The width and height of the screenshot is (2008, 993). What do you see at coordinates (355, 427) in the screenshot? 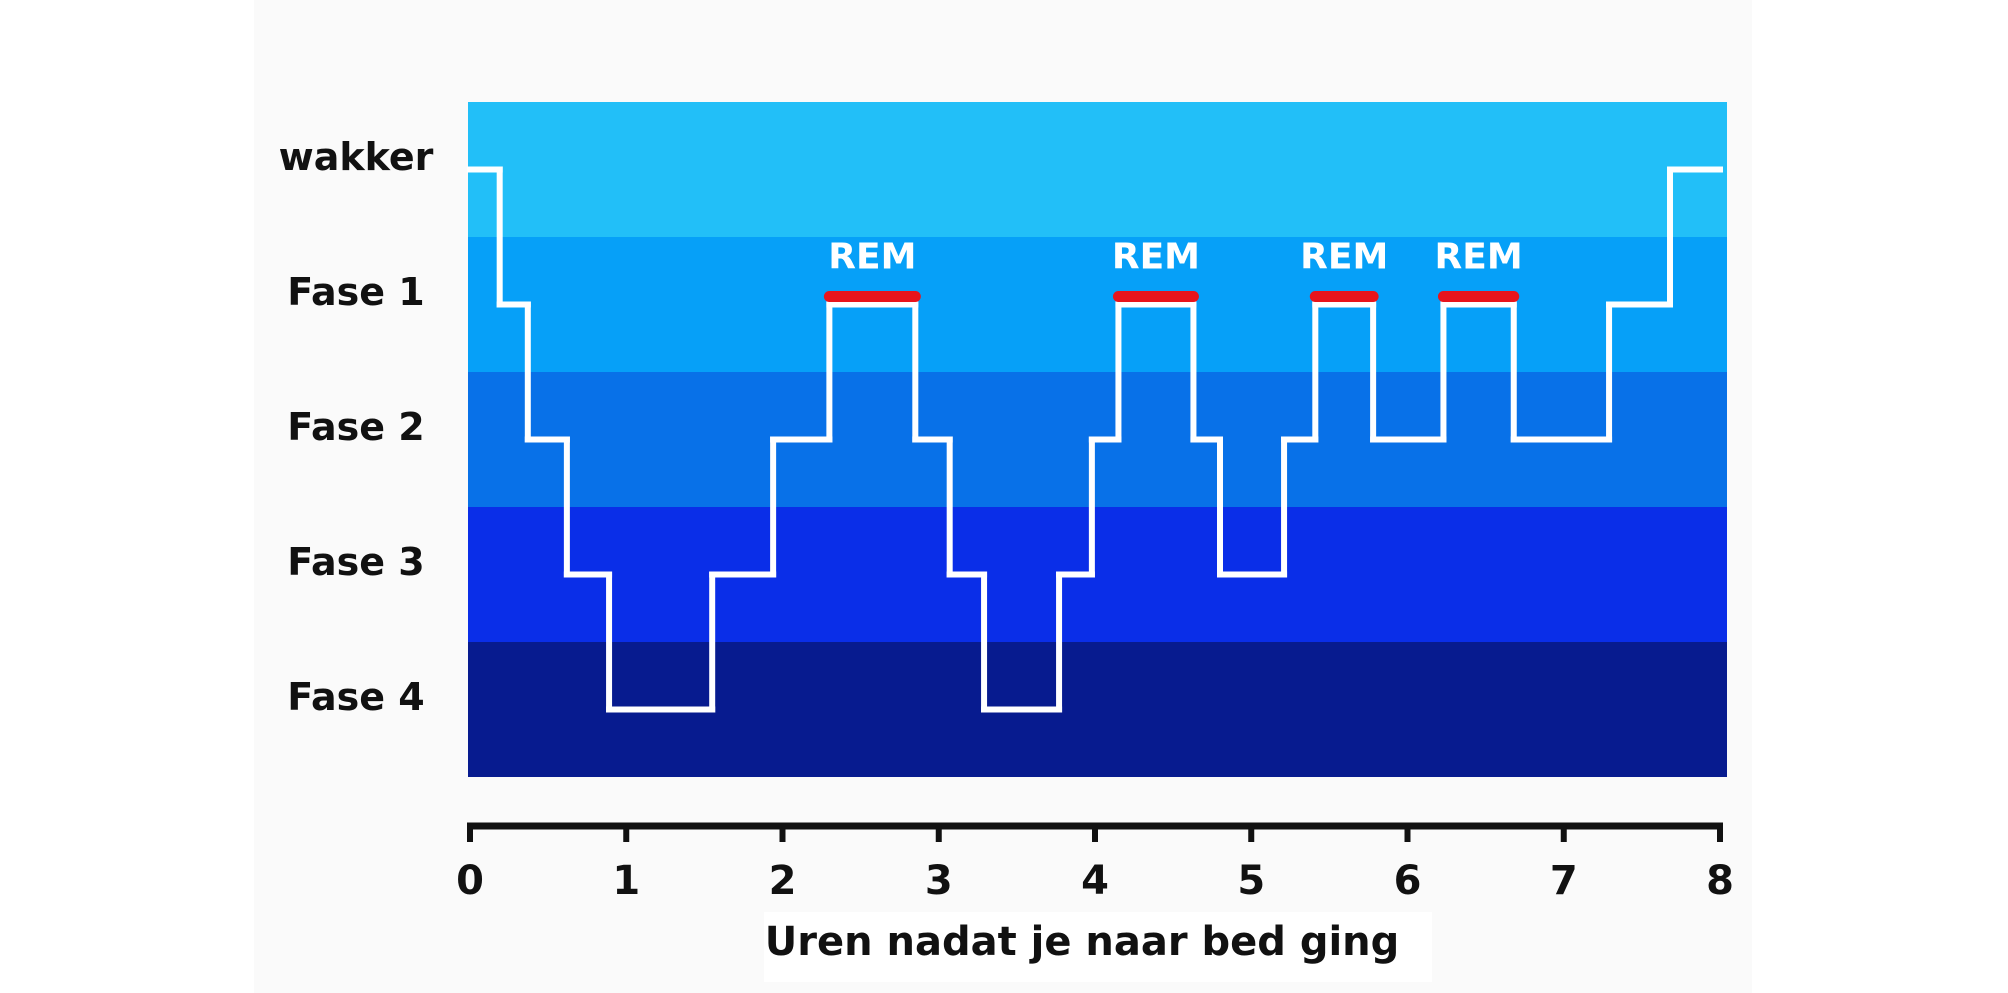
I see `y-tick-label: Fase 2` at bounding box center [355, 427].